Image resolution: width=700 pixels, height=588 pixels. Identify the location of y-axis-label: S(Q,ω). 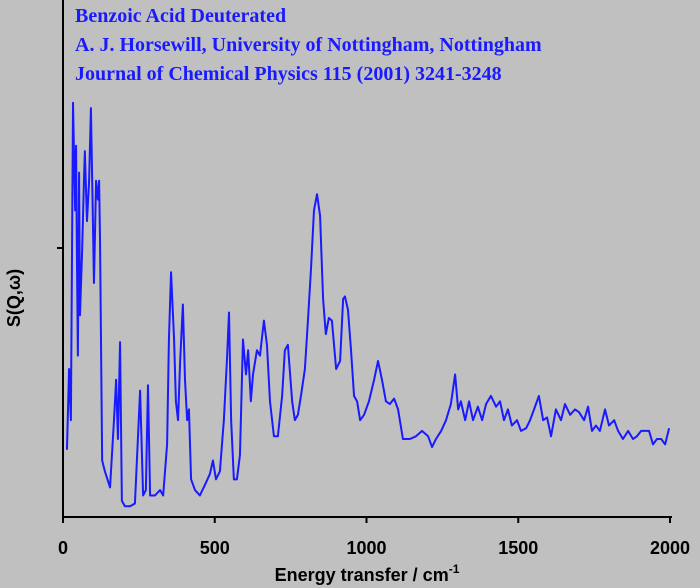
(14, 298).